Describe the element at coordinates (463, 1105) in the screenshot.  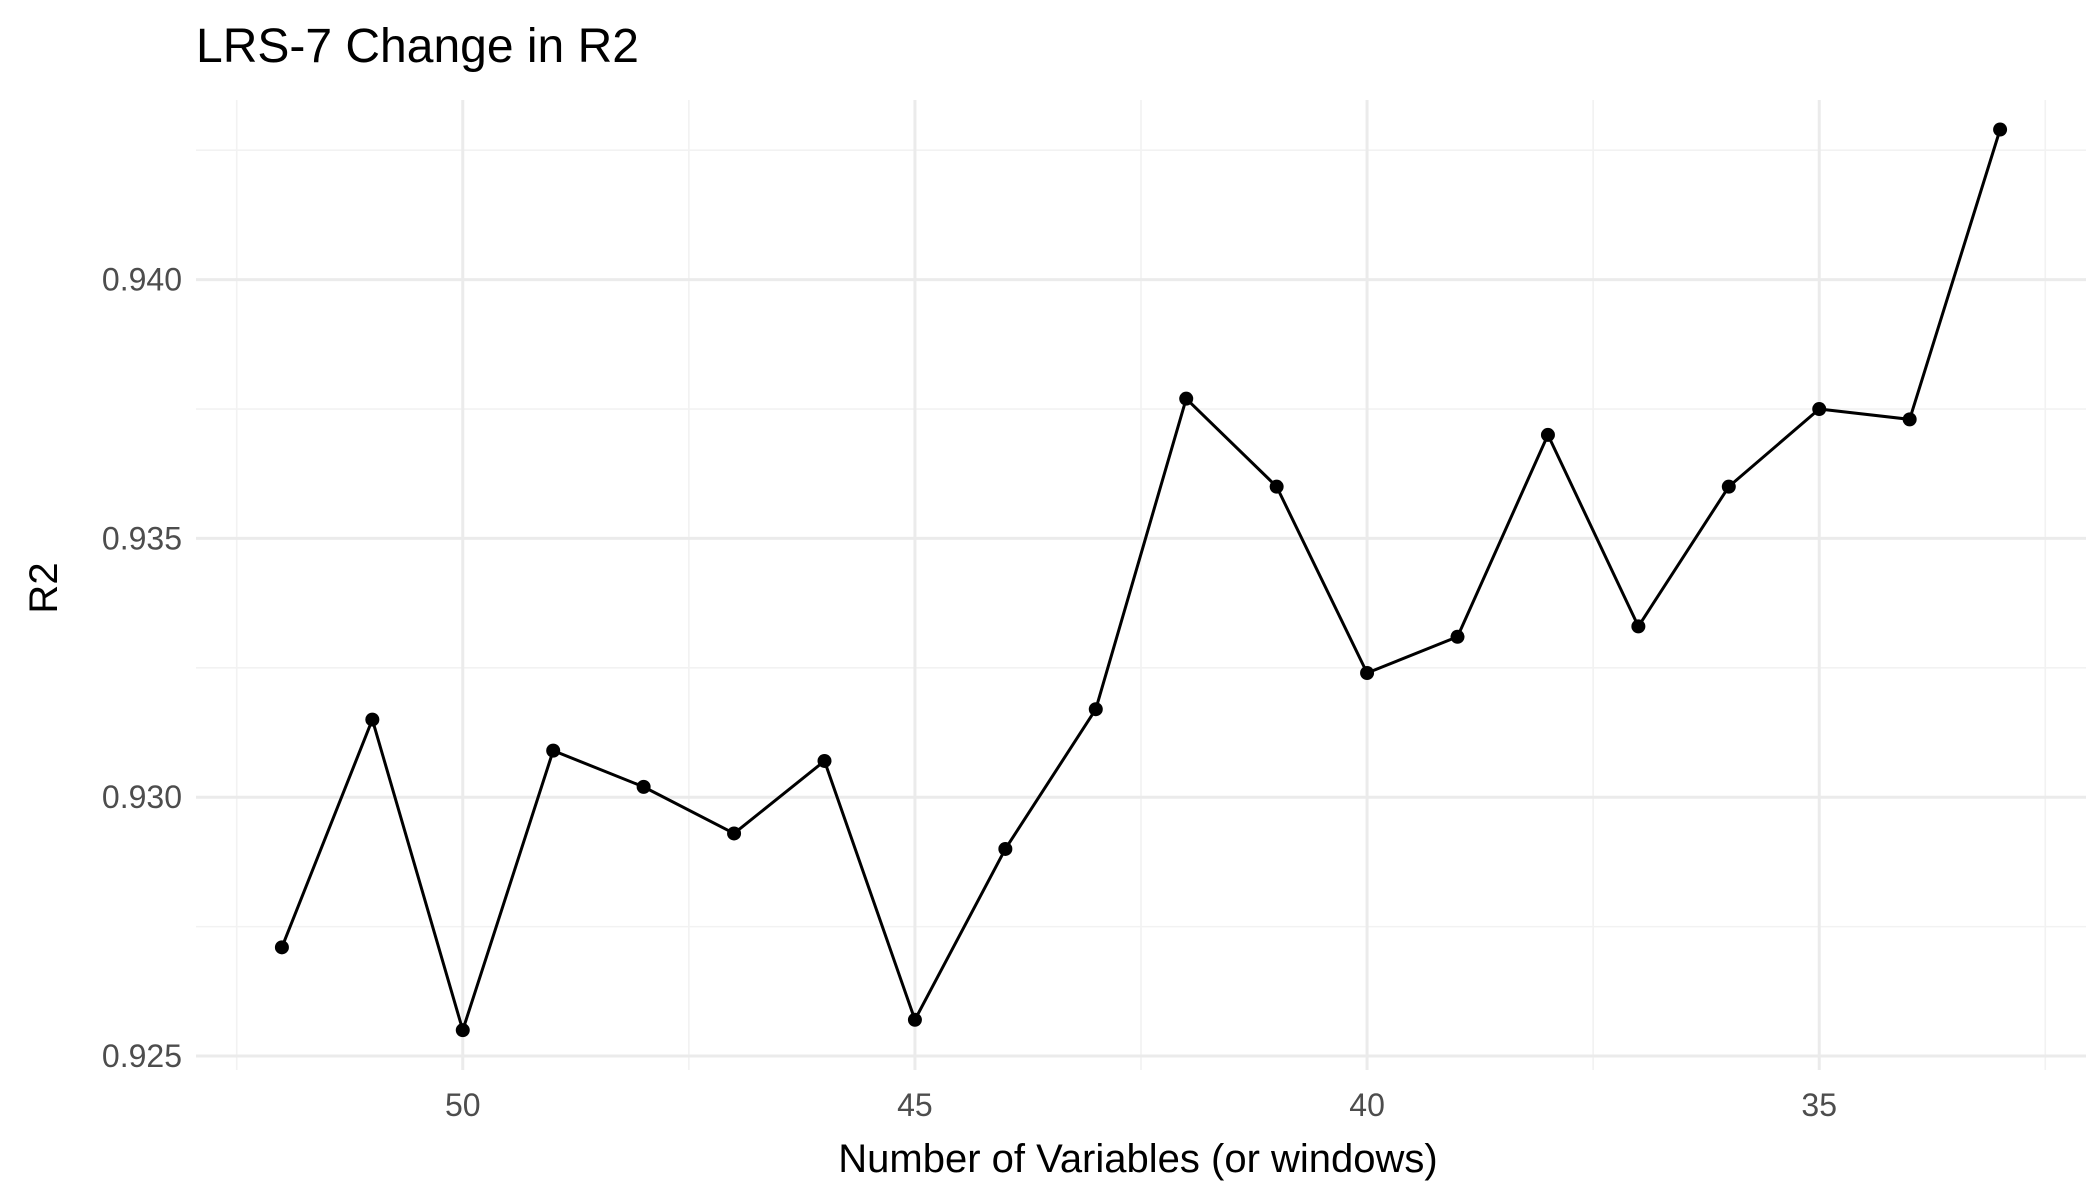
I see `x-tick-label: 50` at that location.